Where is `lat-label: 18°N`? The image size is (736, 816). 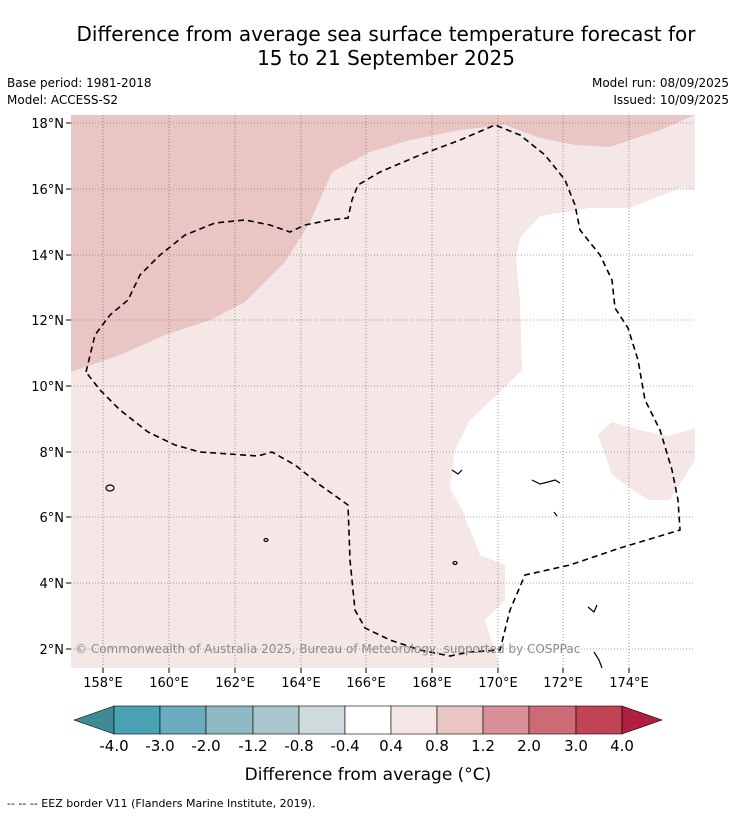 lat-label: 18°N is located at coordinates (47, 124).